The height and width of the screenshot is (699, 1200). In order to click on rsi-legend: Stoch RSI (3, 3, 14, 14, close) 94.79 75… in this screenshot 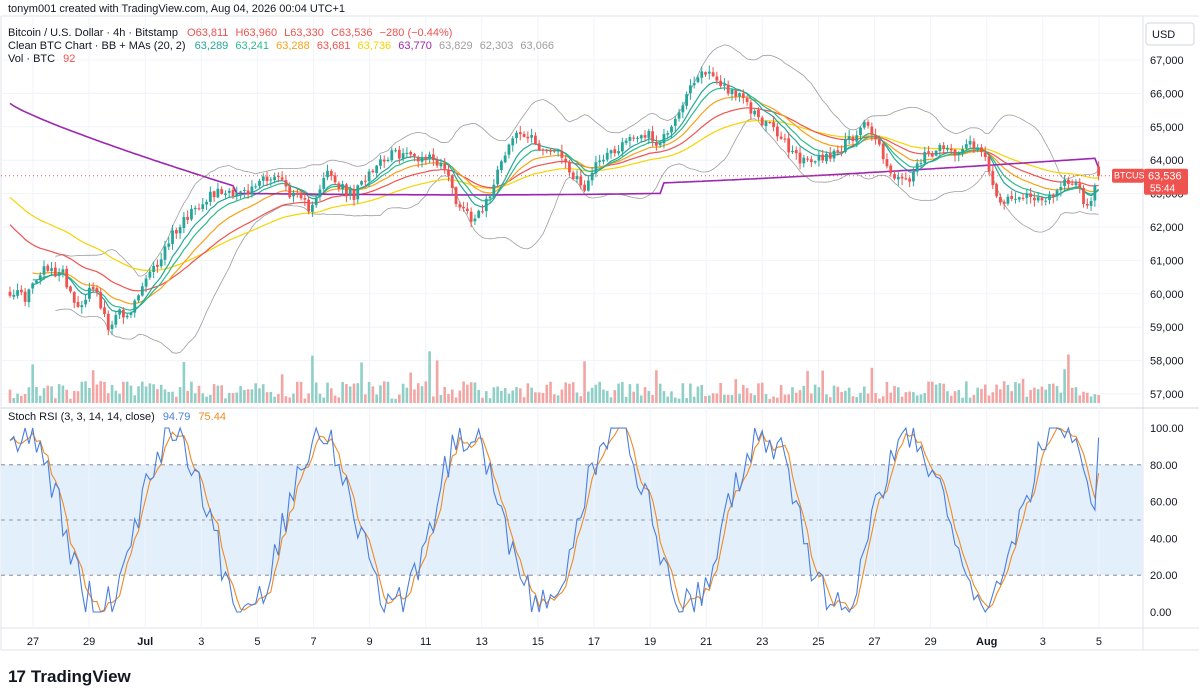, I will do `click(117, 417)`.